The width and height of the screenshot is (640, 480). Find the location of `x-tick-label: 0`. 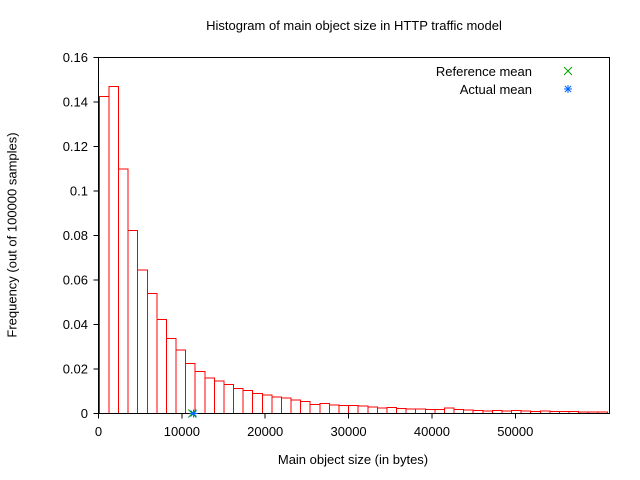

x-tick-label: 0 is located at coordinates (98, 431).